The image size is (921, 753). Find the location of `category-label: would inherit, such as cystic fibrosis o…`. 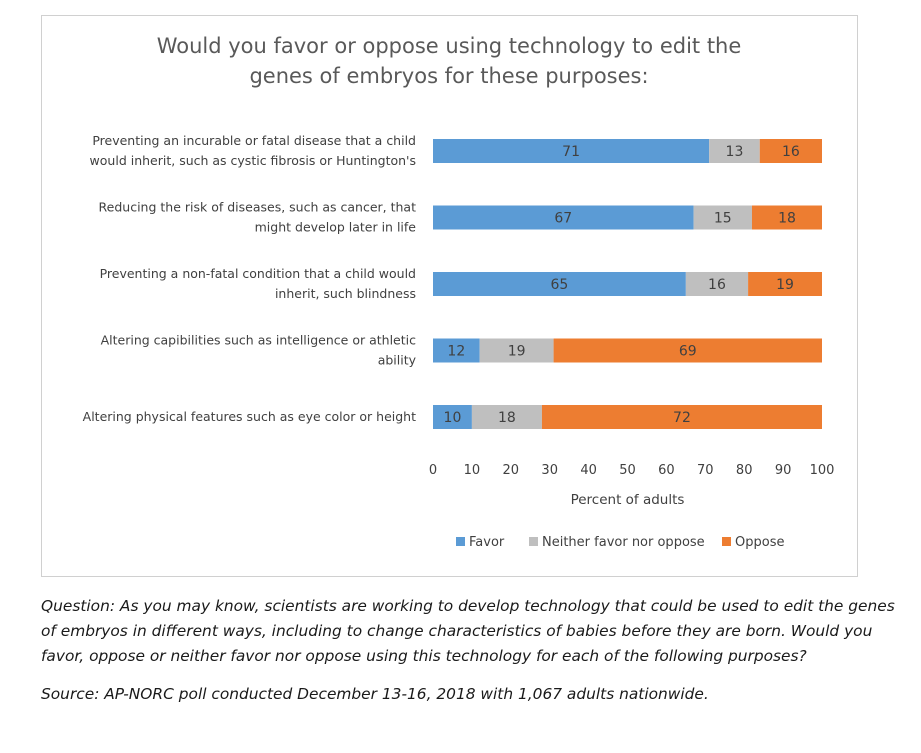

category-label: would inherit, such as cystic fibrosis o… is located at coordinates (253, 160).